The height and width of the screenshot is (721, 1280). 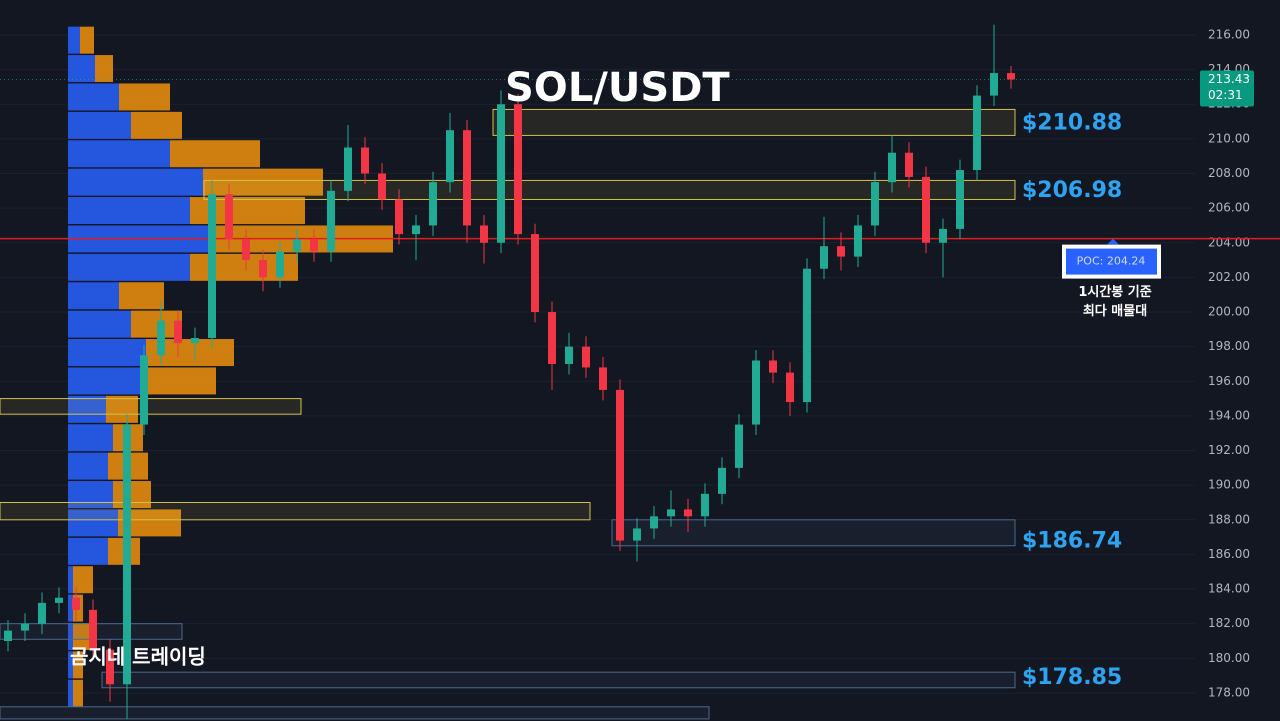 What do you see at coordinates (1072, 677) in the screenshot?
I see `price-label: $178.85` at bounding box center [1072, 677].